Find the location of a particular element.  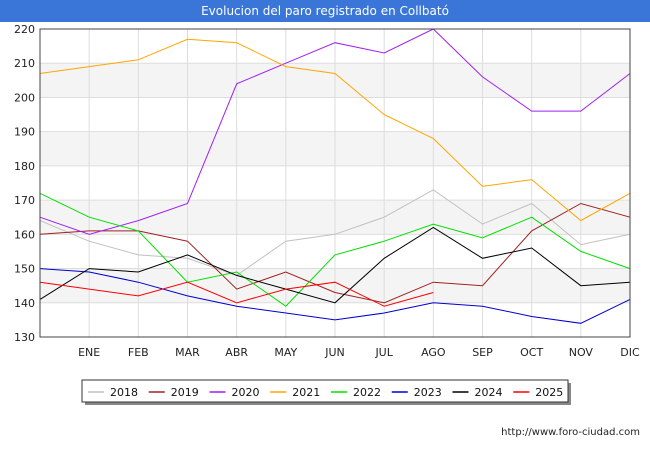

x-tick-label: OCT is located at coordinates (531, 352).